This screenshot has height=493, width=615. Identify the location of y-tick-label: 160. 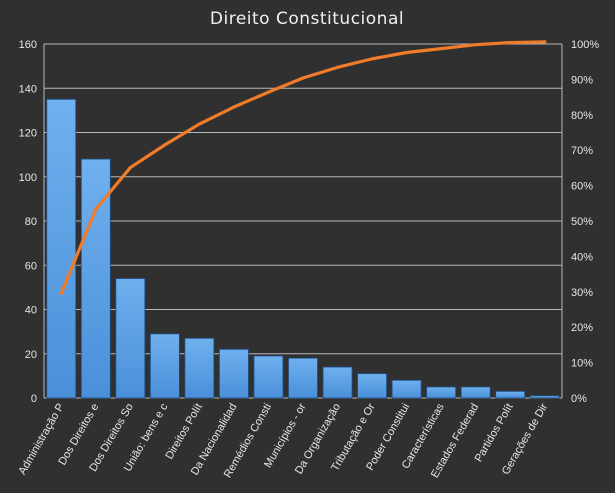
(28, 45).